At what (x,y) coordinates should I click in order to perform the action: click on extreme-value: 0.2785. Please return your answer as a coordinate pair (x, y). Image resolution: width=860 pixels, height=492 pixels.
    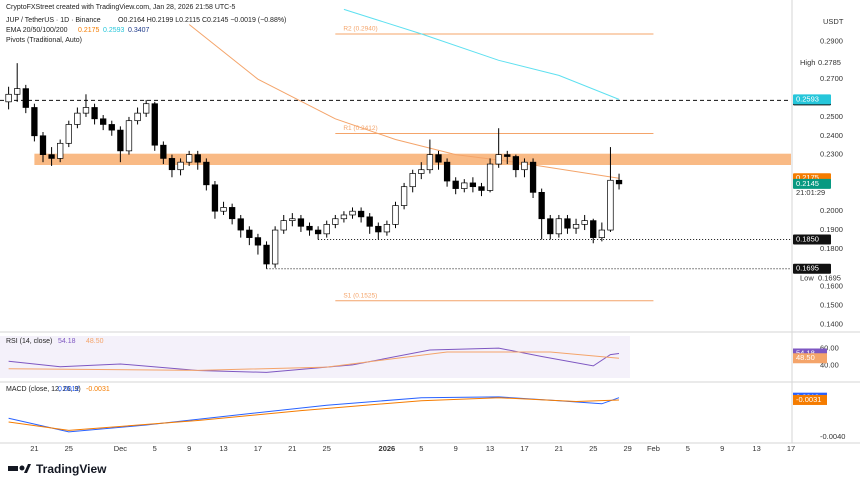
    Looking at the image, I should click on (829, 62).